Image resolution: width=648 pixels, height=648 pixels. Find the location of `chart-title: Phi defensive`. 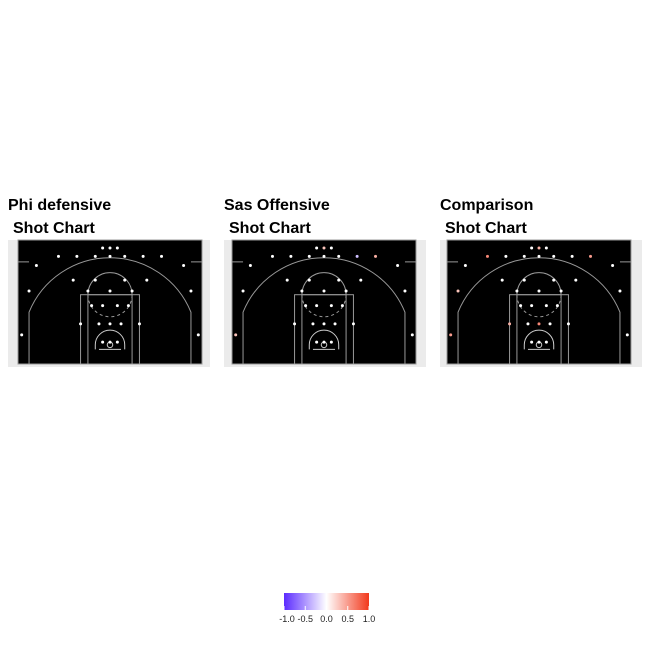

chart-title: Phi defensive is located at coordinates (59, 205).